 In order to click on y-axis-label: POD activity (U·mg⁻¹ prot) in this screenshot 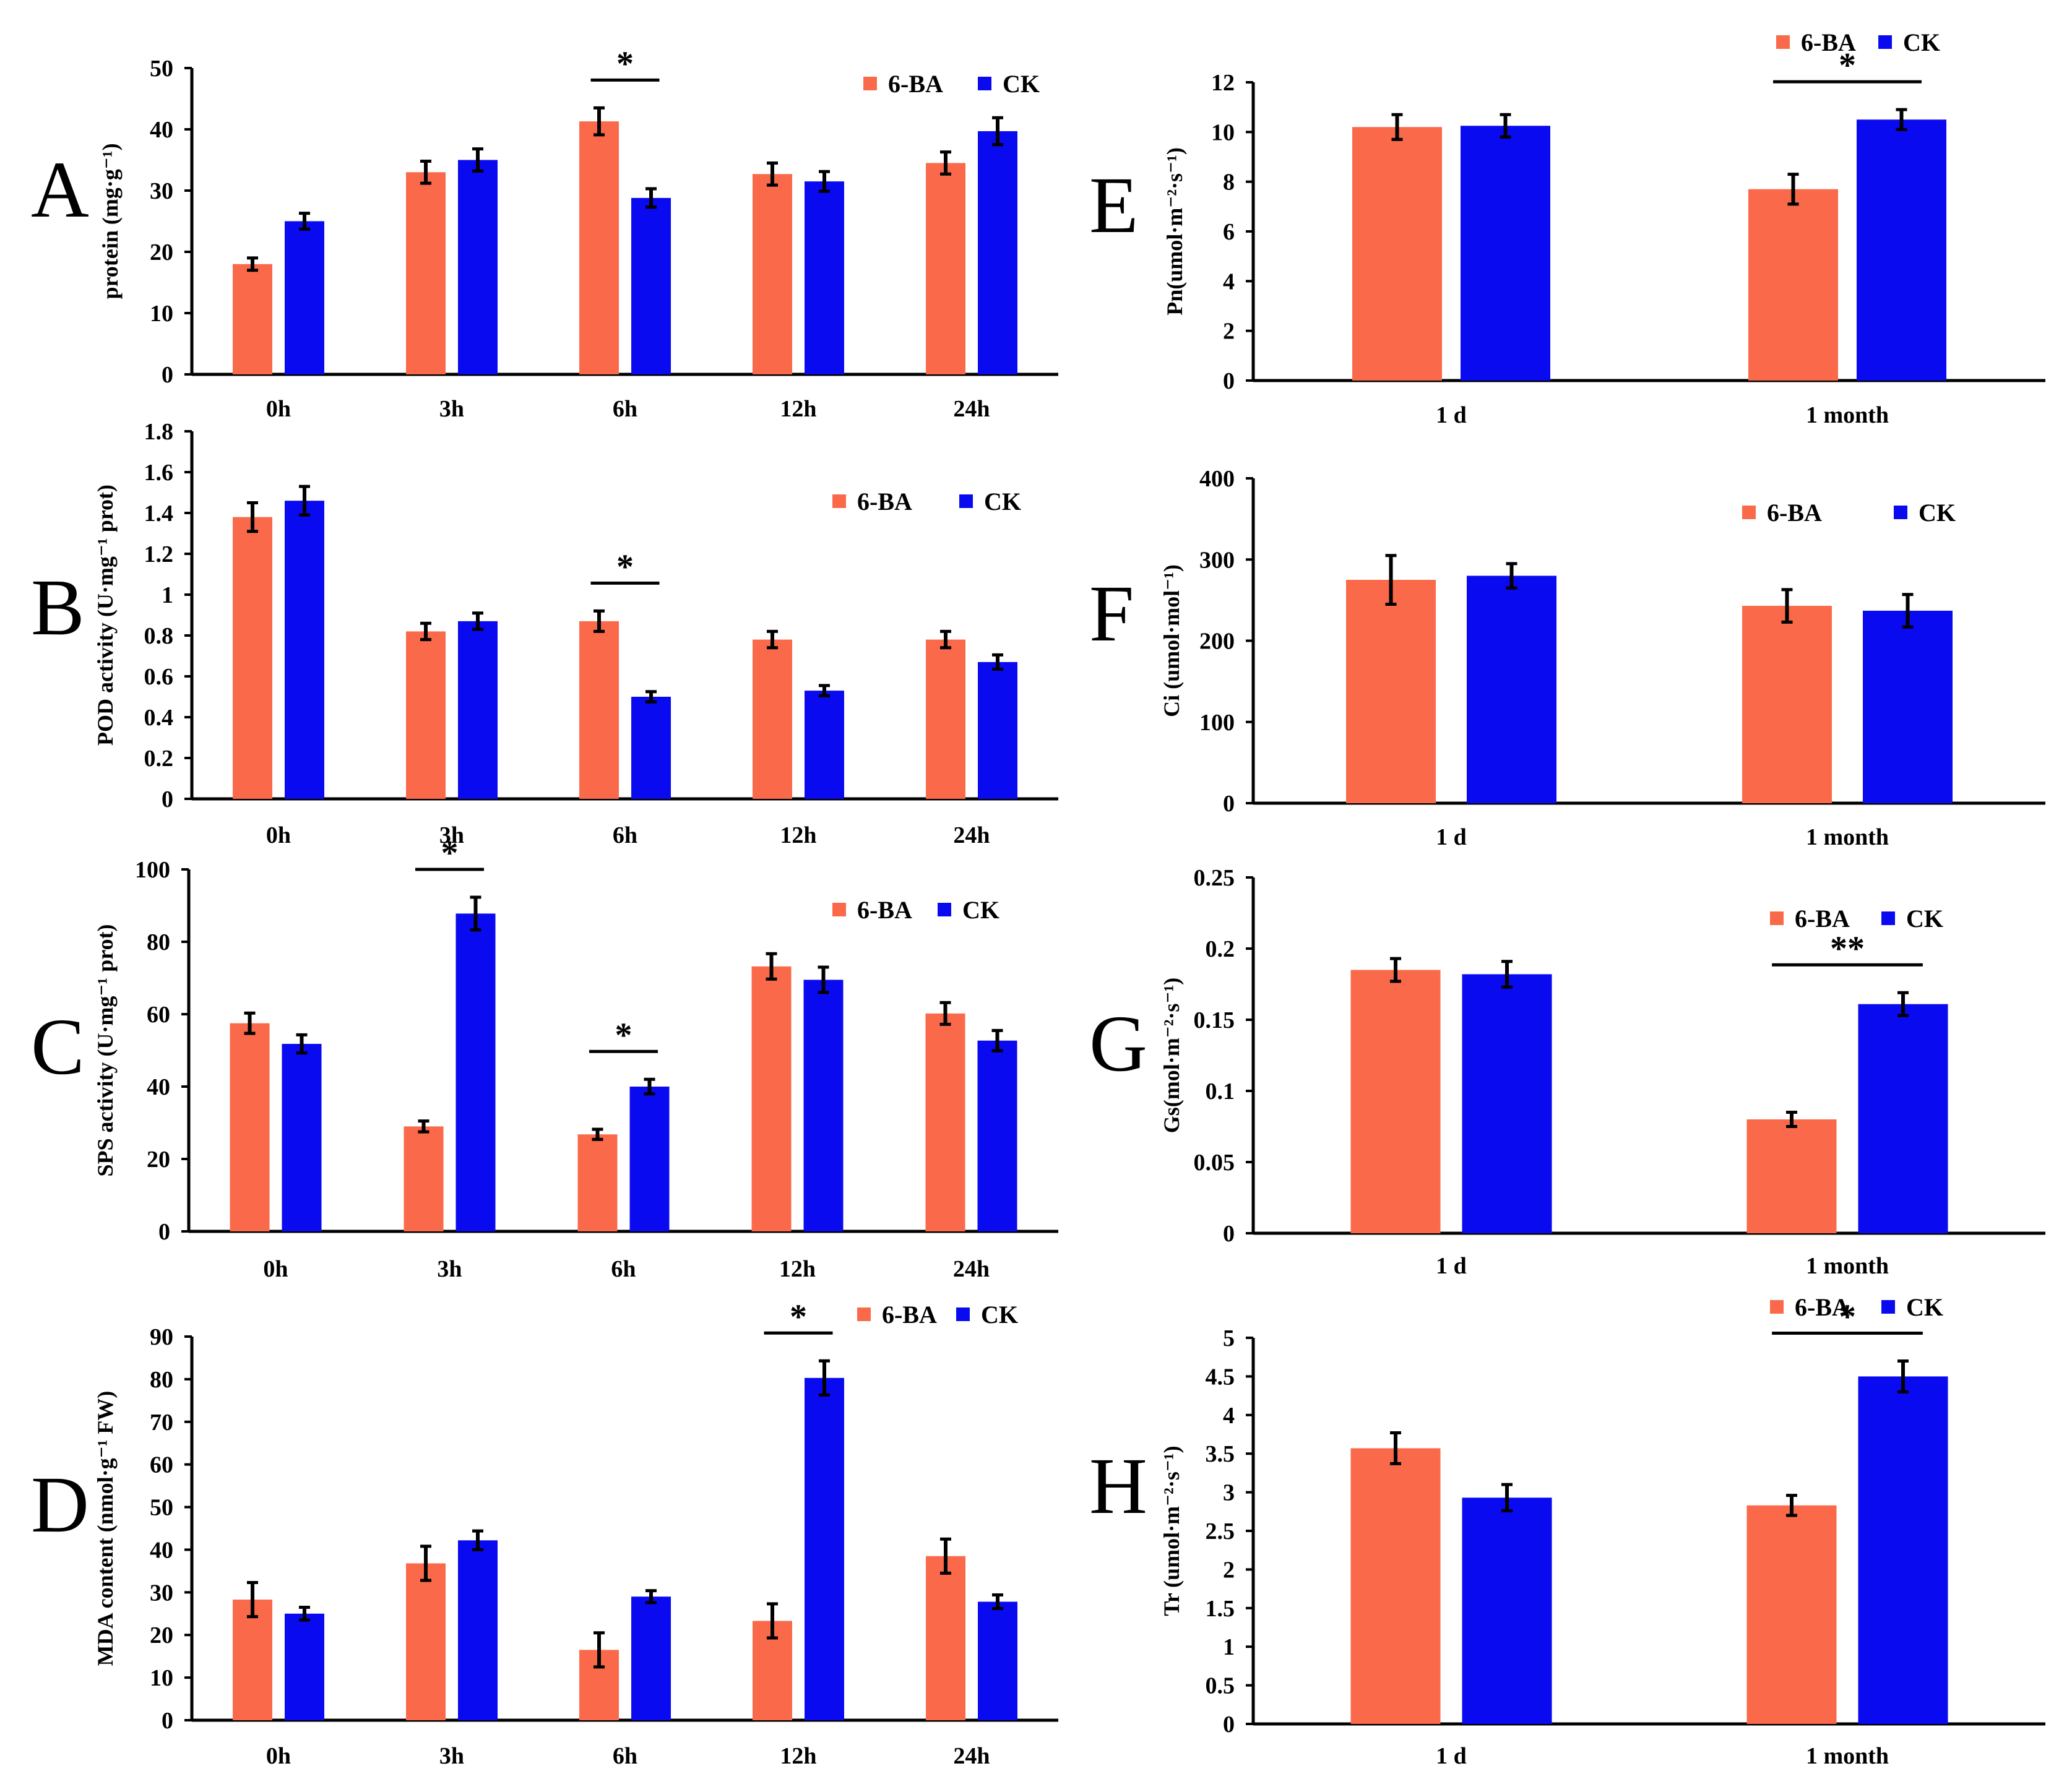, I will do `click(106, 615)`.